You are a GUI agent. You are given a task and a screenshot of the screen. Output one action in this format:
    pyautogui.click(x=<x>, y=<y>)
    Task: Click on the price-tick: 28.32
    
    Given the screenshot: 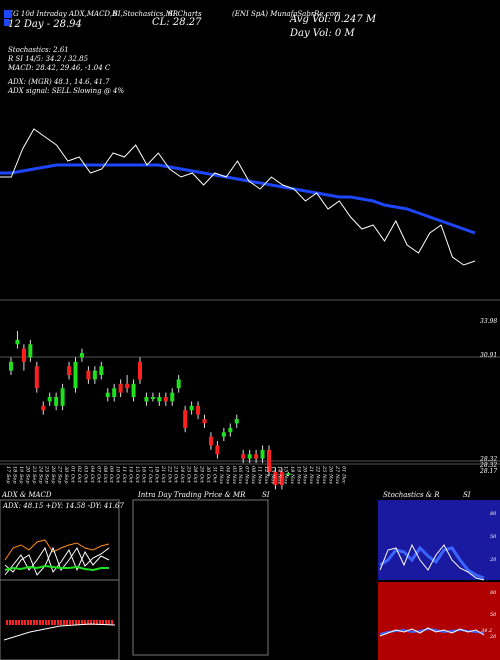 What is the action you would take?
    pyautogui.click(x=489, y=459)
    